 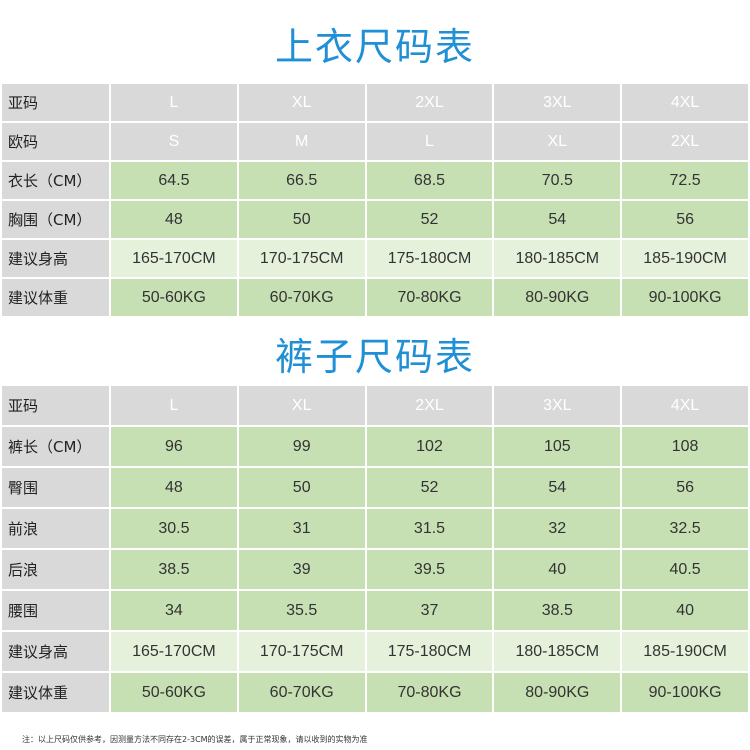 I want to click on row-header: 前浪, so click(x=55, y=528).